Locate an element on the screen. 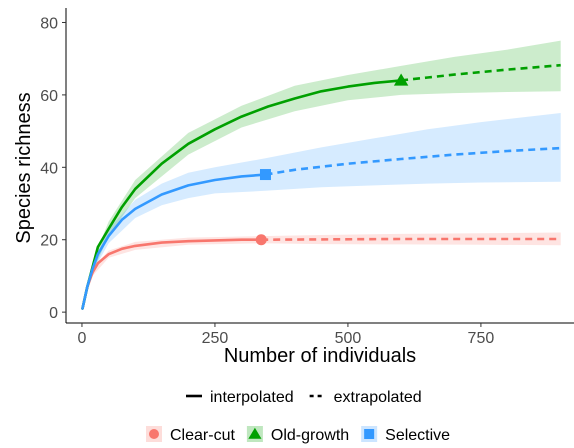 The image size is (574, 448). linetype-legend: interpolated extrapolated is located at coordinates (304, 397).